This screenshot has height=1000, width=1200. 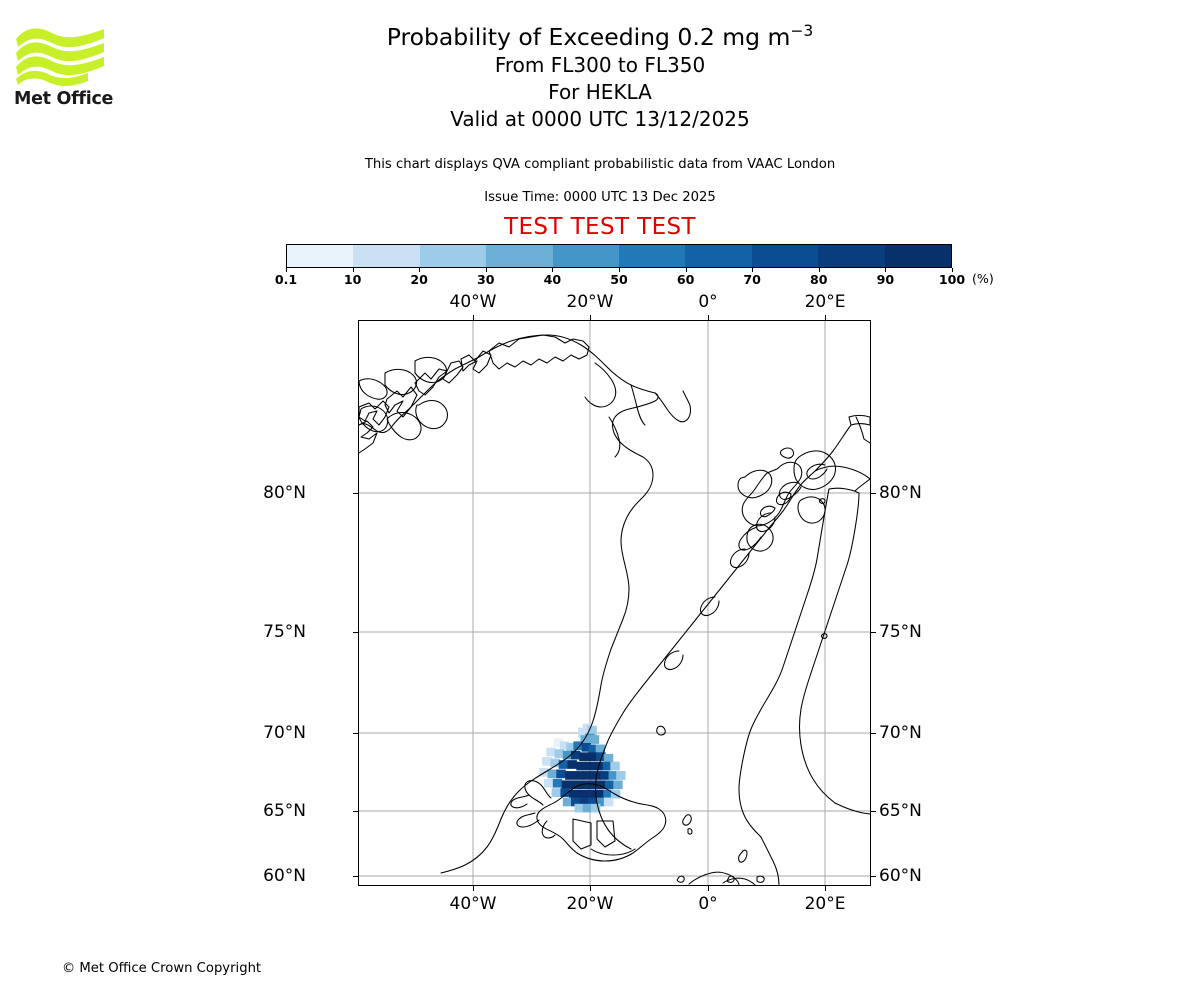 I want to click on met-office-wave-icon, so click(x=60, y=57).